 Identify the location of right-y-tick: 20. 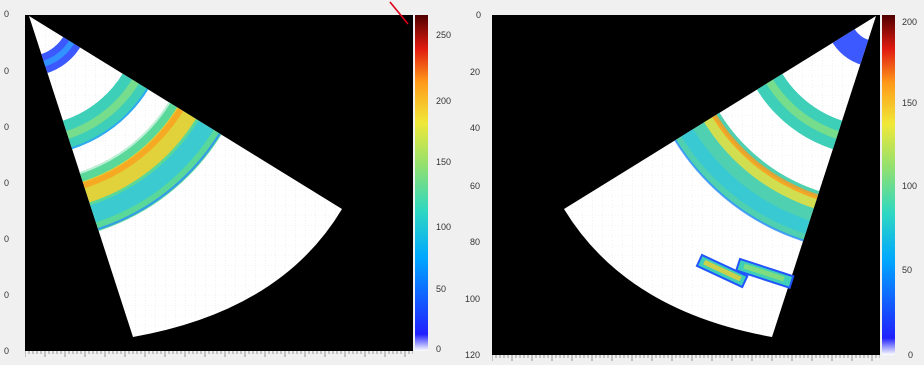
(475, 72).